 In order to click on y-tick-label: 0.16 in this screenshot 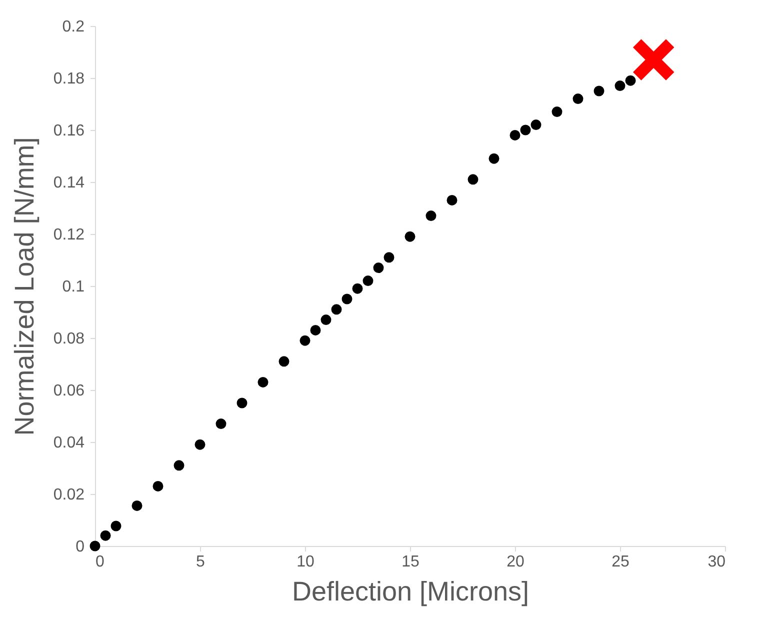, I will do `click(69, 131)`.